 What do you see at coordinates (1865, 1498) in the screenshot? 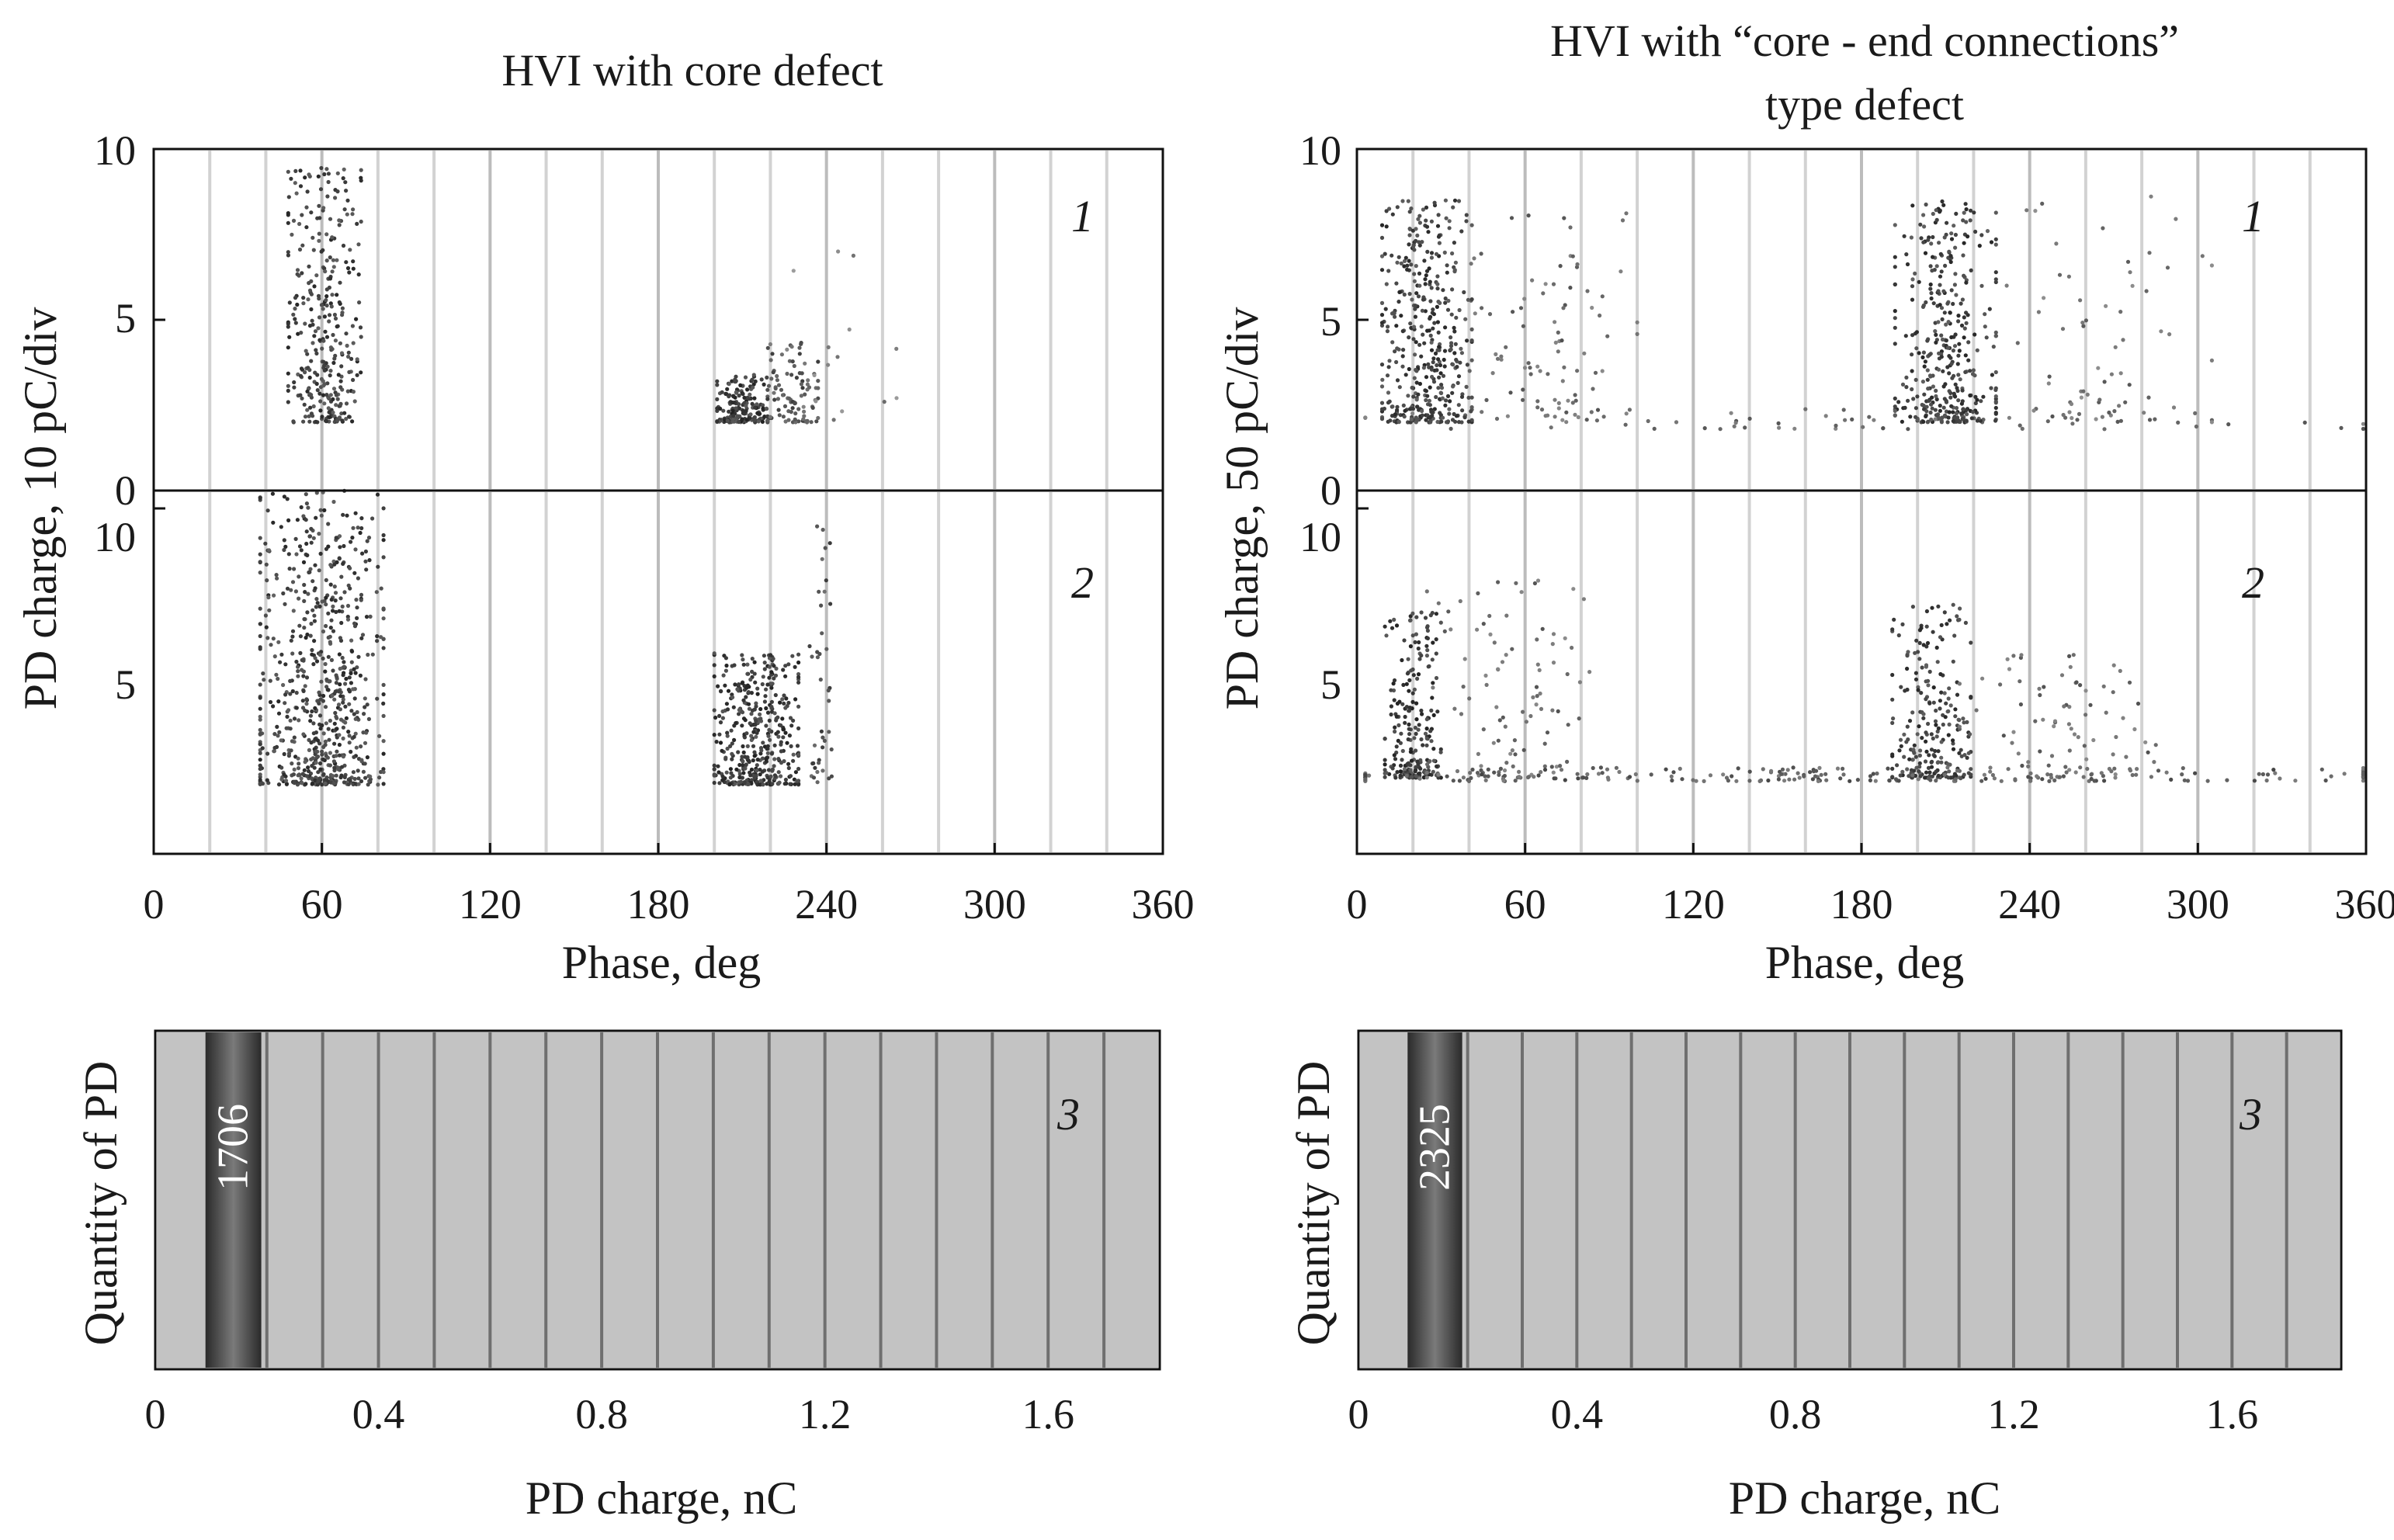
I see `right-hist-xlabel: PD charge, nC` at bounding box center [1865, 1498].